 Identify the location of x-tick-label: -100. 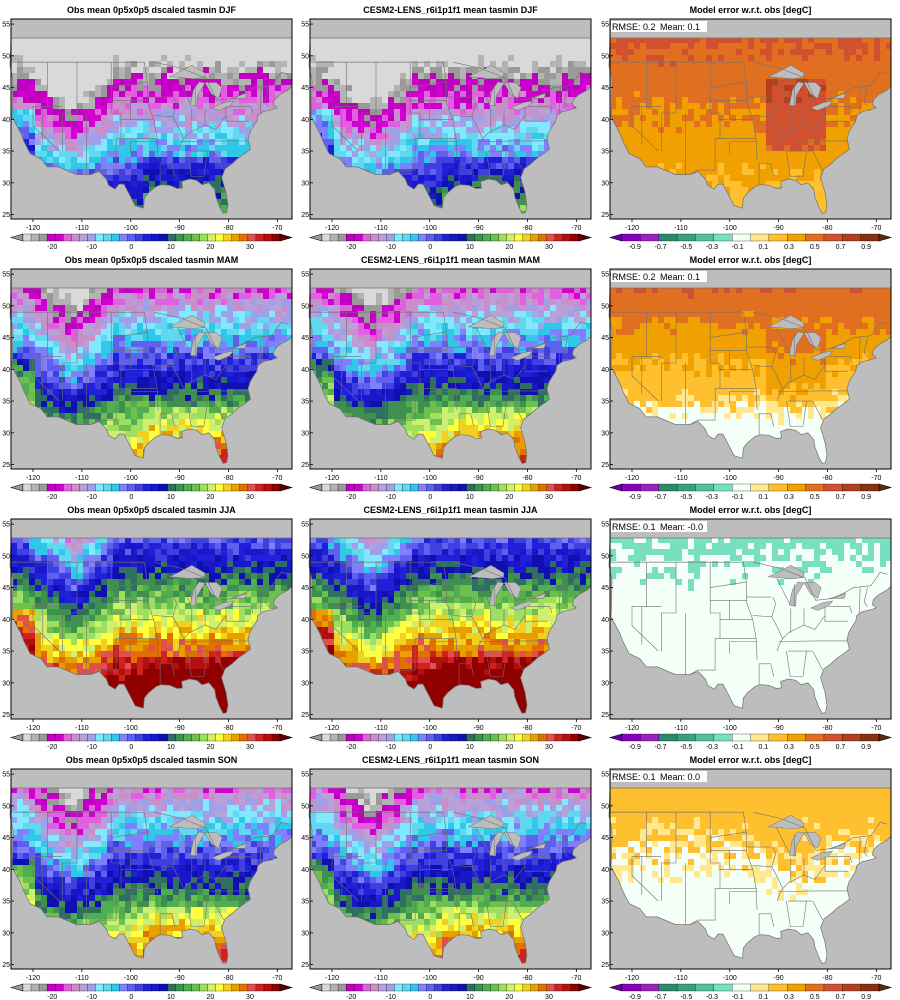
(131, 978).